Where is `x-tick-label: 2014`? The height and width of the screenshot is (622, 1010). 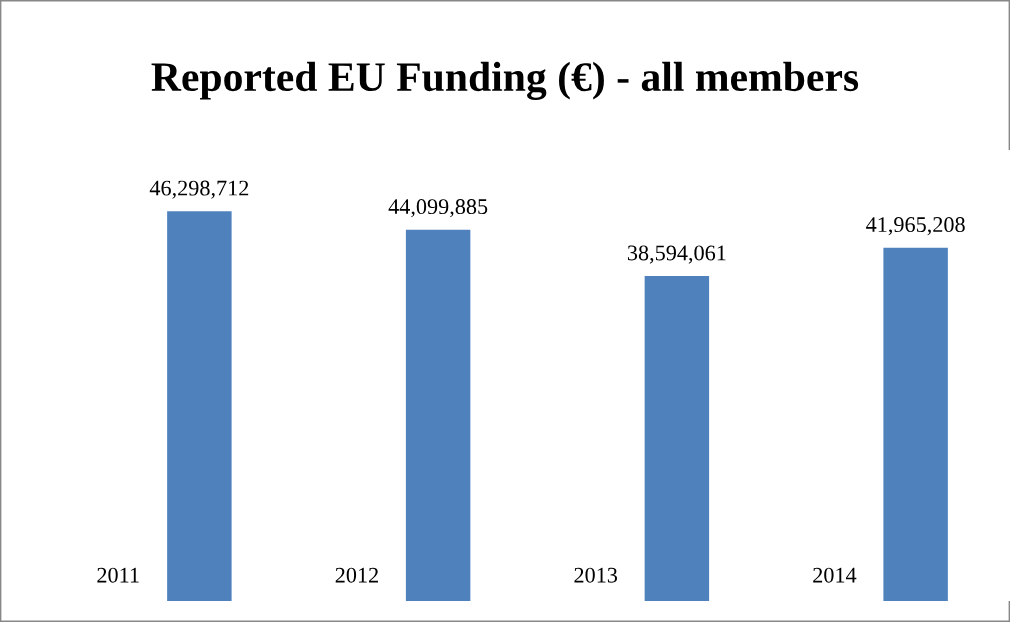
x-tick-label: 2014 is located at coordinates (835, 575).